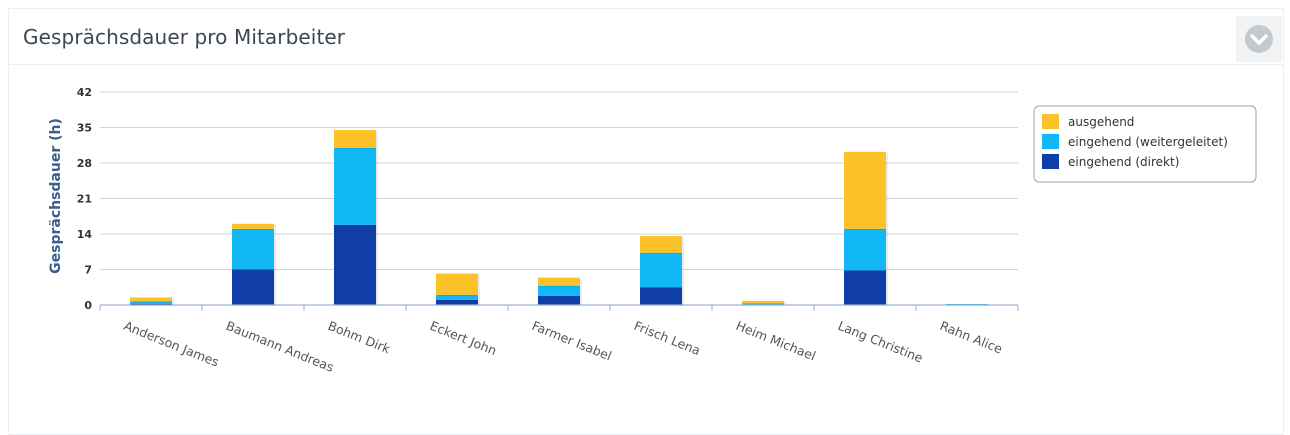 The image size is (1290, 435). Describe the element at coordinates (971, 337) in the screenshot. I see `x-tick-label: Rahn Alice` at that location.